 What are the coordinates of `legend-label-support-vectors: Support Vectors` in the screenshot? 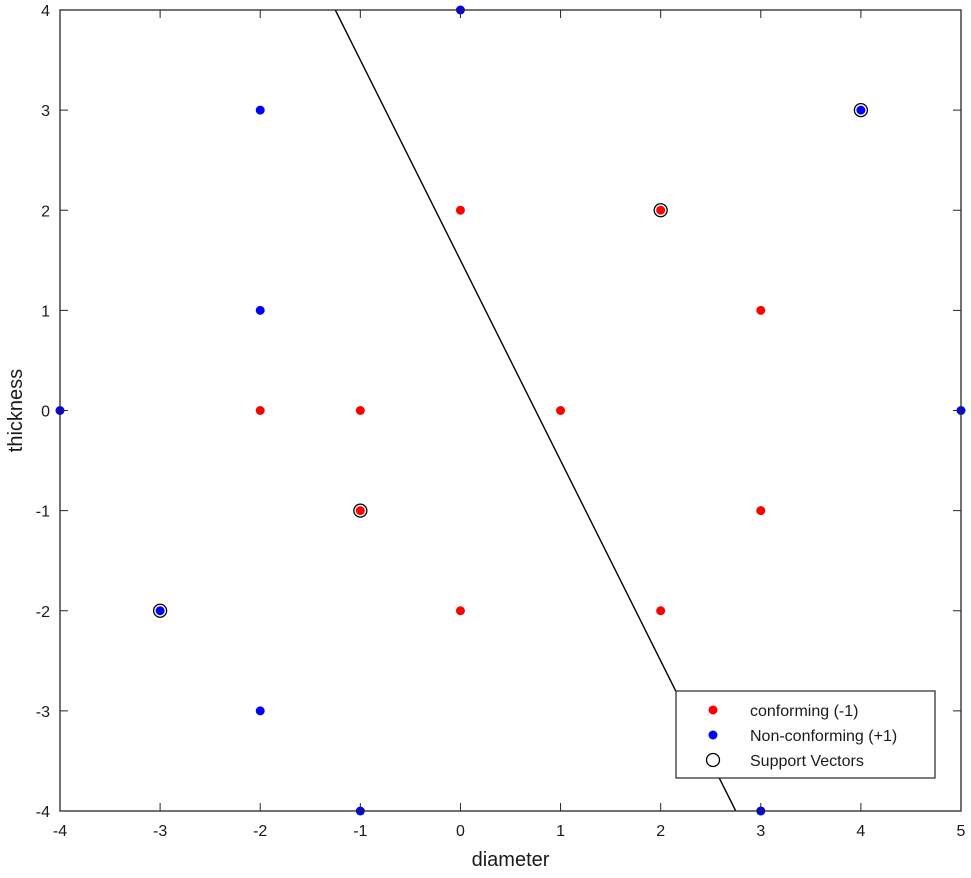 It's located at (807, 761).